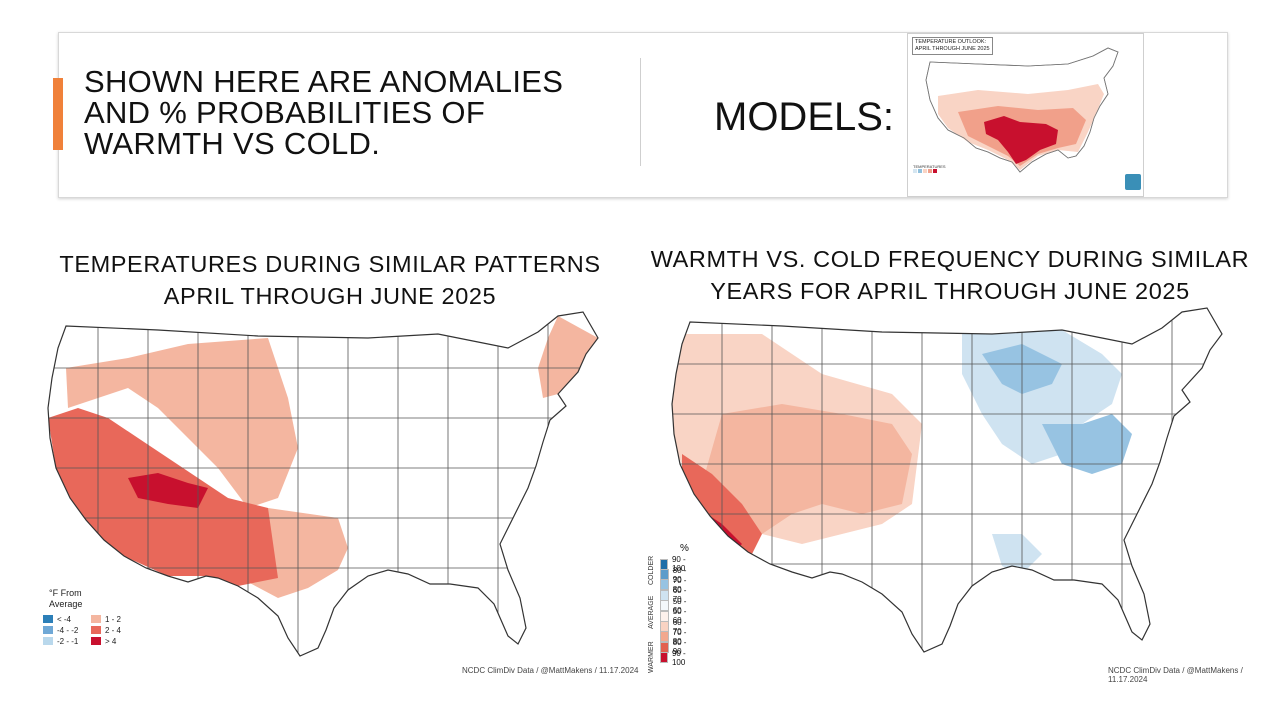 The height and width of the screenshot is (720, 1280). I want to click on noaa-logo-icon, so click(1133, 182).